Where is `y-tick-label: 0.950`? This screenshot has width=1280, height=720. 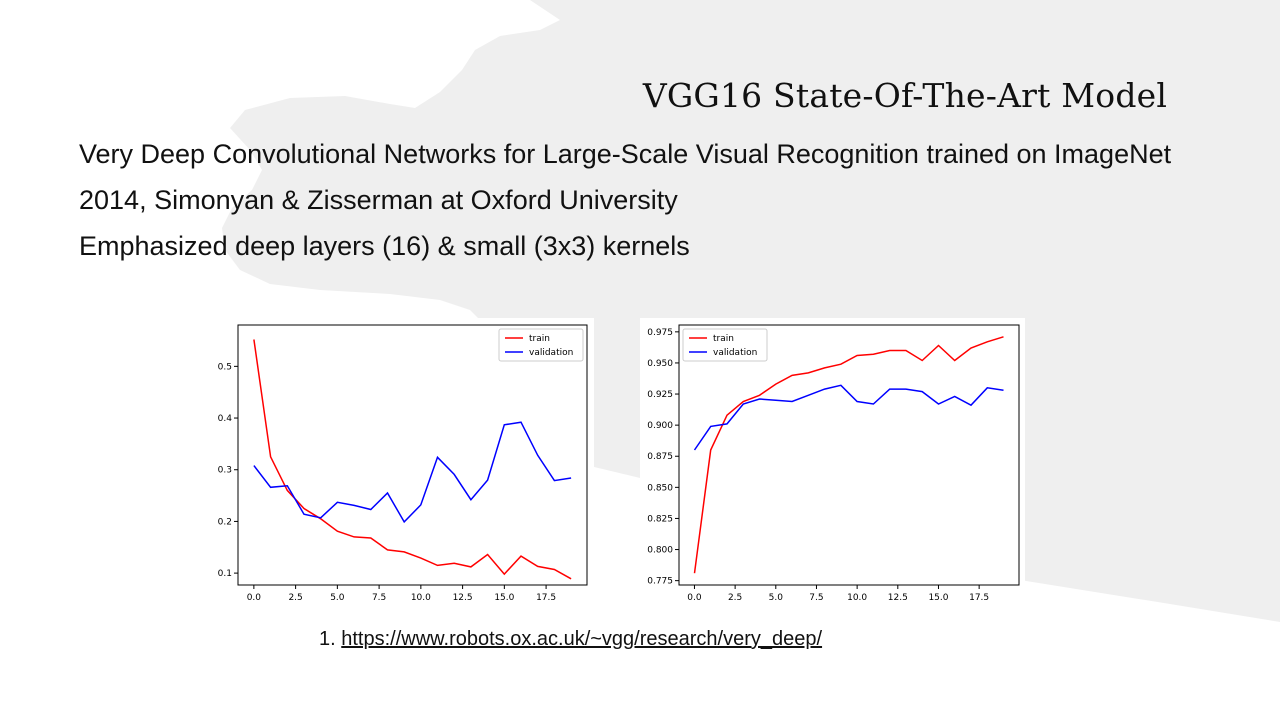
y-tick-label: 0.950 is located at coordinates (660, 364).